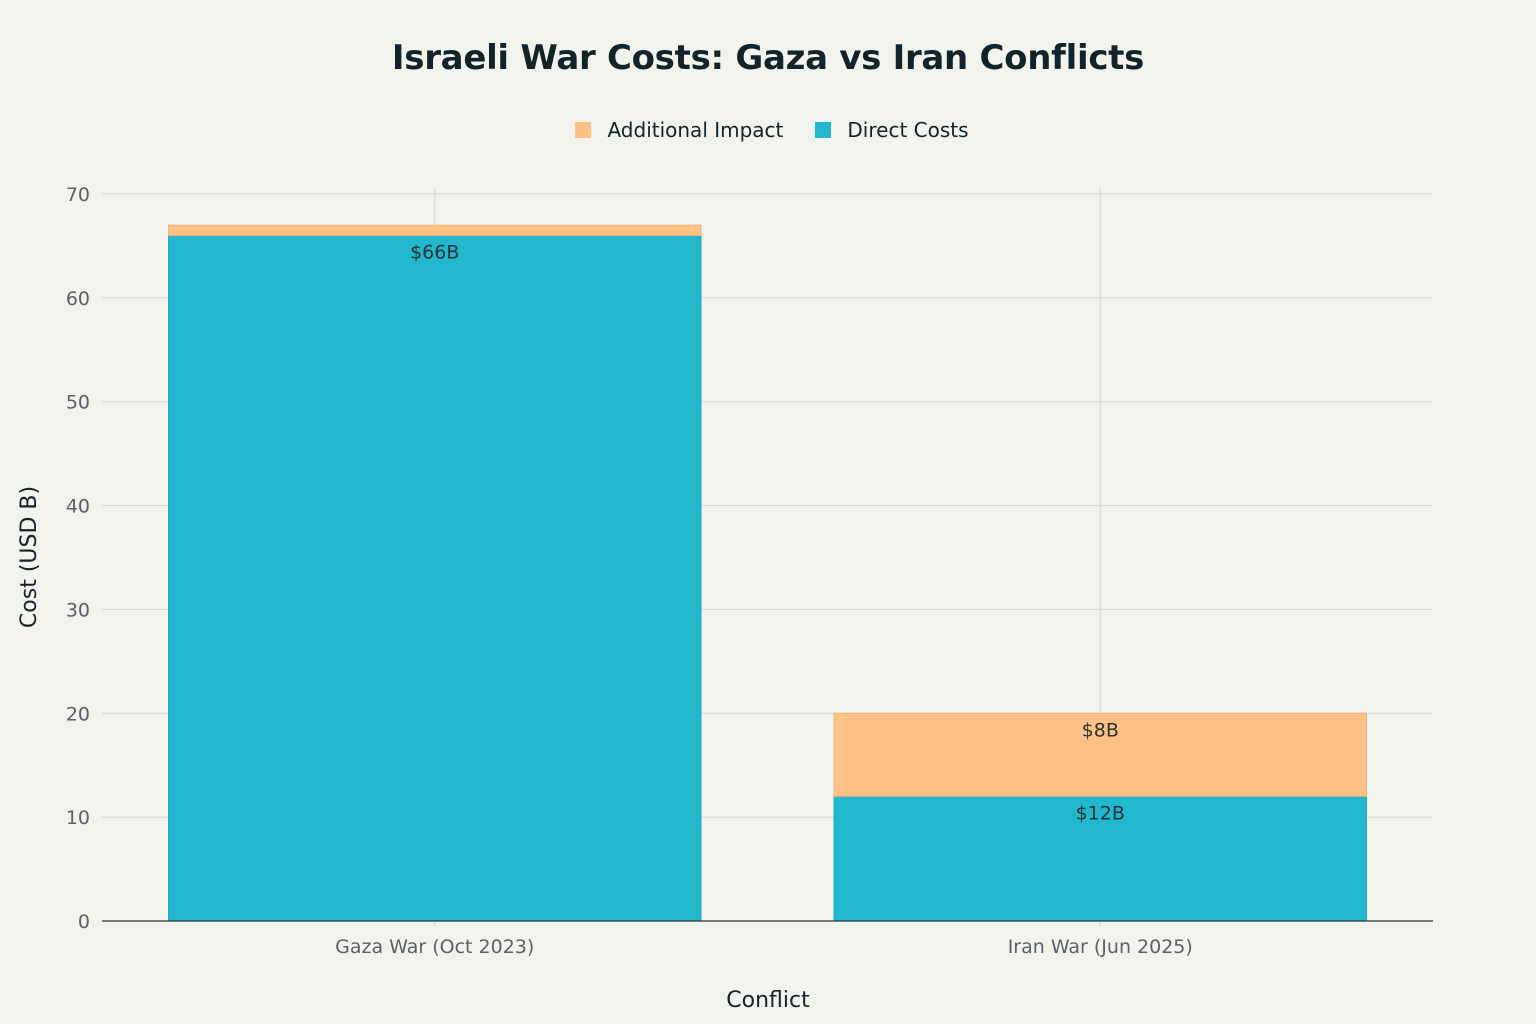 The width and height of the screenshot is (1536, 1024). What do you see at coordinates (29, 557) in the screenshot?
I see `y-axis-title: Cost (USD B)` at bounding box center [29, 557].